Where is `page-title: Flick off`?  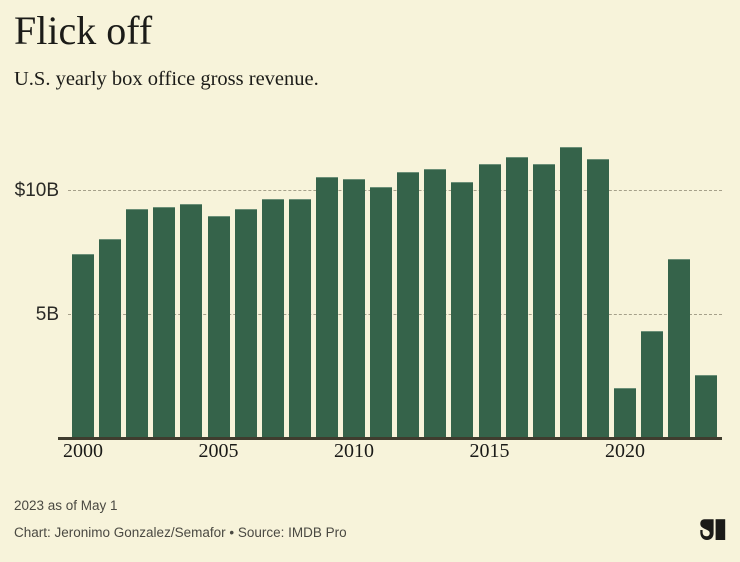 page-title: Flick off is located at coordinates (83, 30).